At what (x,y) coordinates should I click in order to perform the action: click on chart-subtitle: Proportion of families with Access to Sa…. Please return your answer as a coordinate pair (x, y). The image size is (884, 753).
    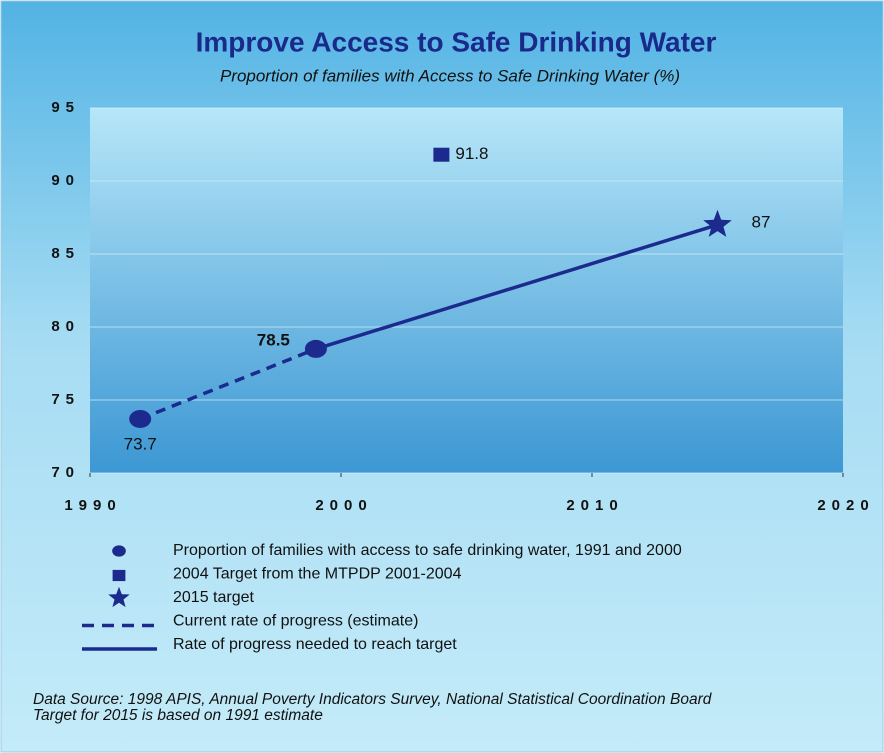
    Looking at the image, I should click on (450, 75).